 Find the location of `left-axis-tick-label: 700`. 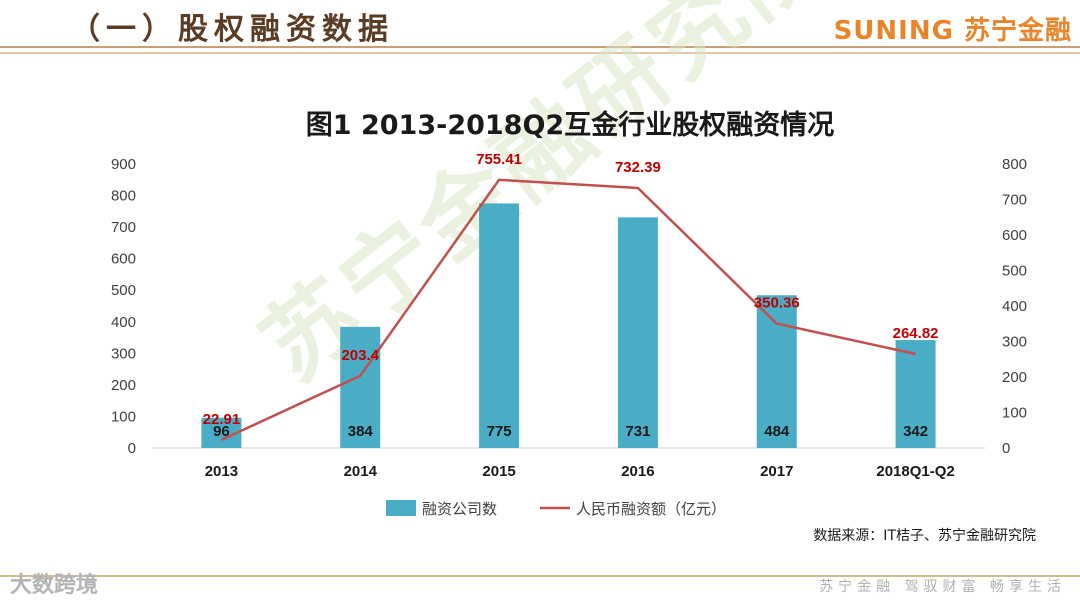

left-axis-tick-label: 700 is located at coordinates (123, 227).